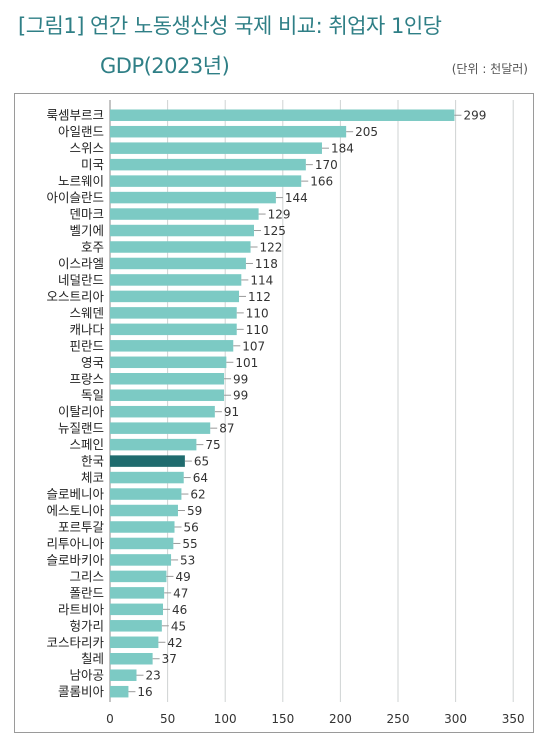 The image size is (542, 739). Describe the element at coordinates (92, 658) in the screenshot. I see `category-label: 칠레` at that location.